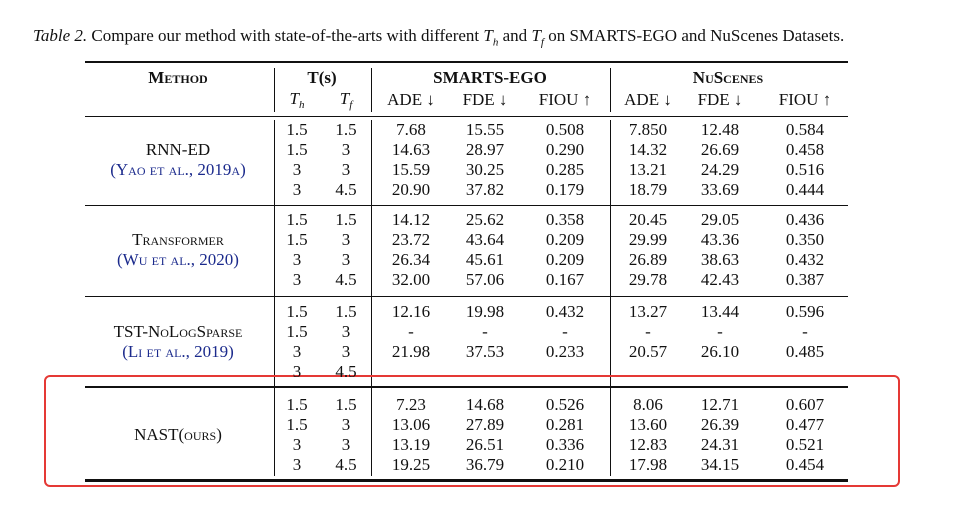  I want to click on cell: 13.60, so click(648, 424).